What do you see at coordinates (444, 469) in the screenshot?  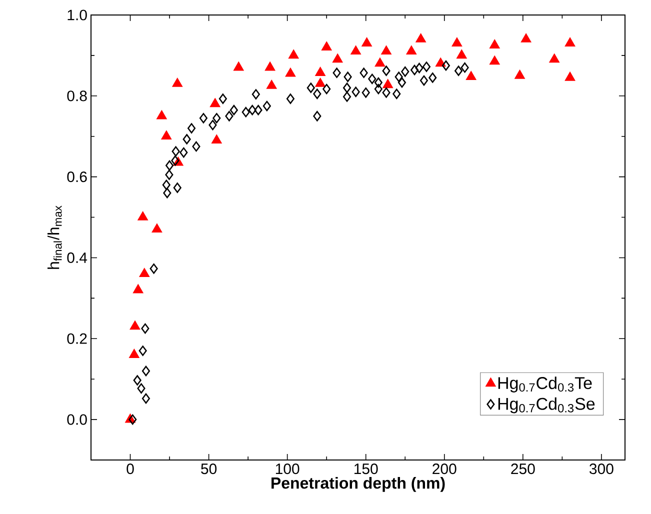 I see `x-tick-label: 200` at bounding box center [444, 469].